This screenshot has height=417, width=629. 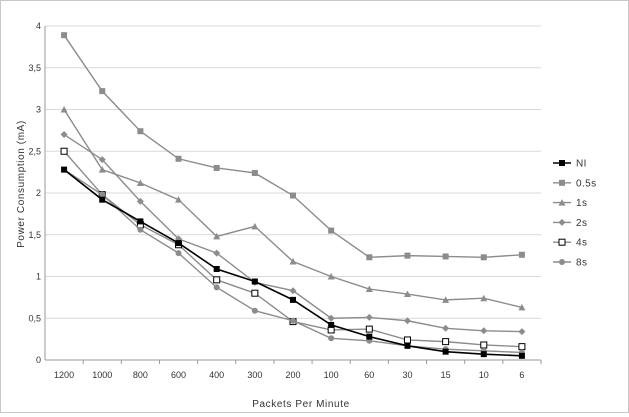 I want to click on y-tick-label: 2,5, so click(x=34, y=151).